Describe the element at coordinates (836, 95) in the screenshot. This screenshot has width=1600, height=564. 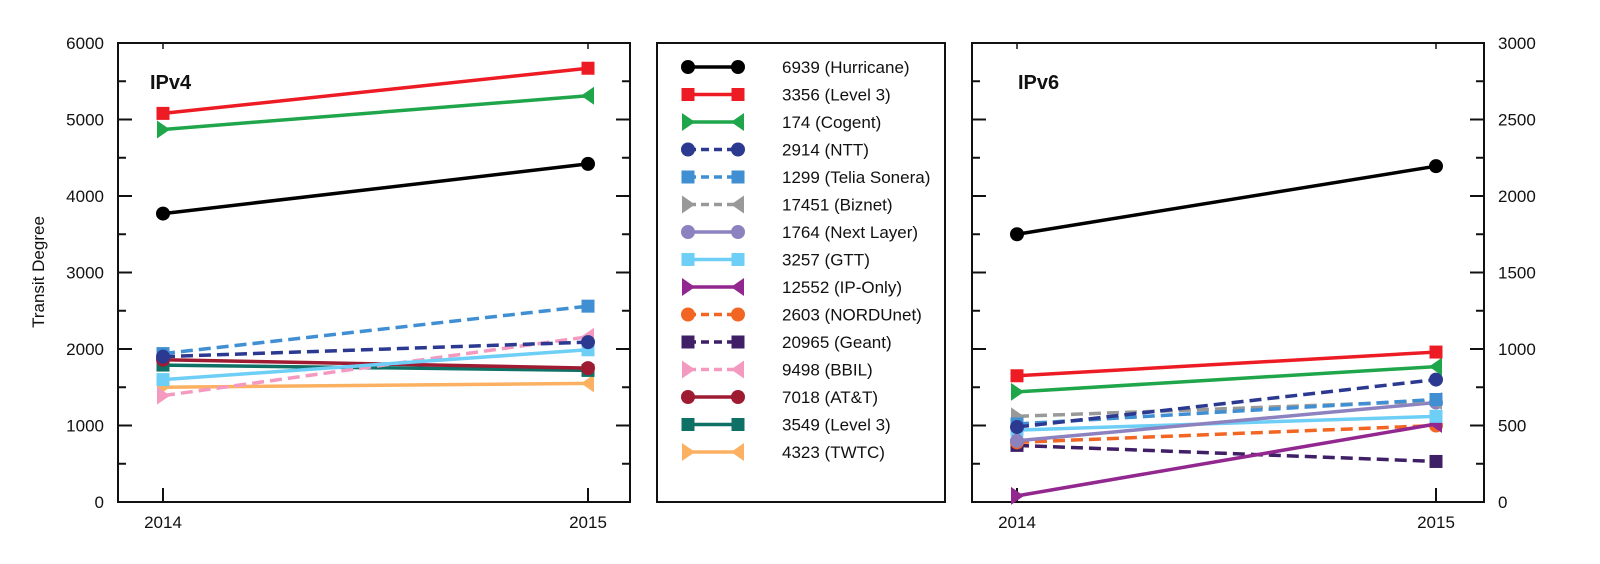
I see `legend-label: 3356 (Level 3)` at that location.